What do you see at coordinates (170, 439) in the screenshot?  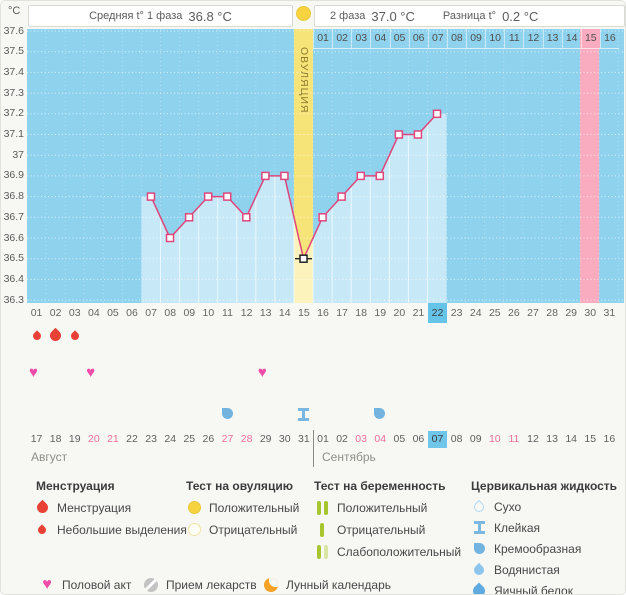 I see `calendar-date-cell: 24` at bounding box center [170, 439].